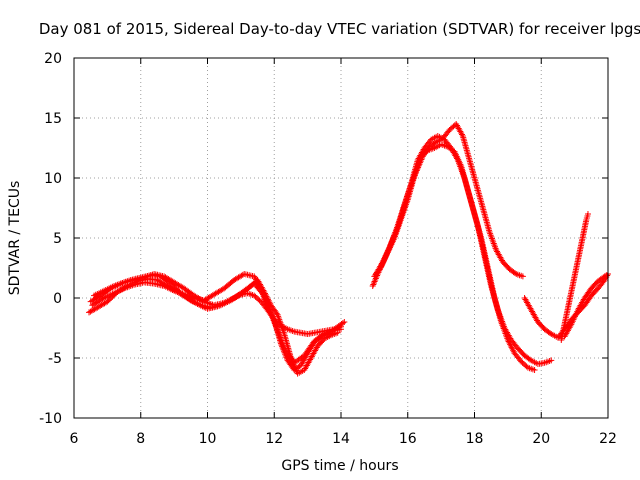 The width and height of the screenshot is (640, 480). Describe the element at coordinates (208, 439) in the screenshot. I see `x-tick-label: 10` at that location.